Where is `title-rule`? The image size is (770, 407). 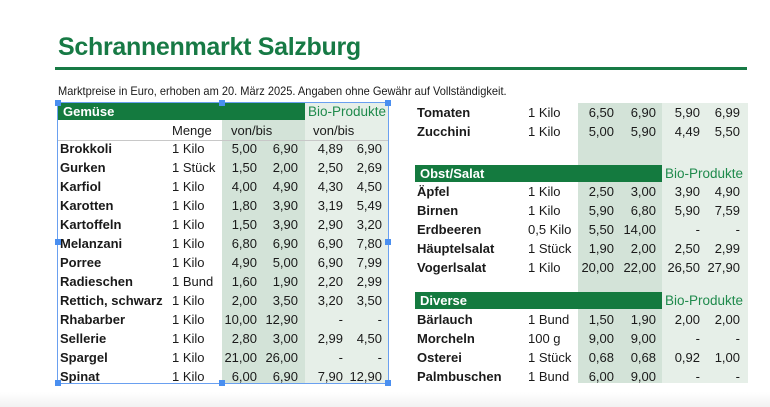 title-rule is located at coordinates (401, 68).